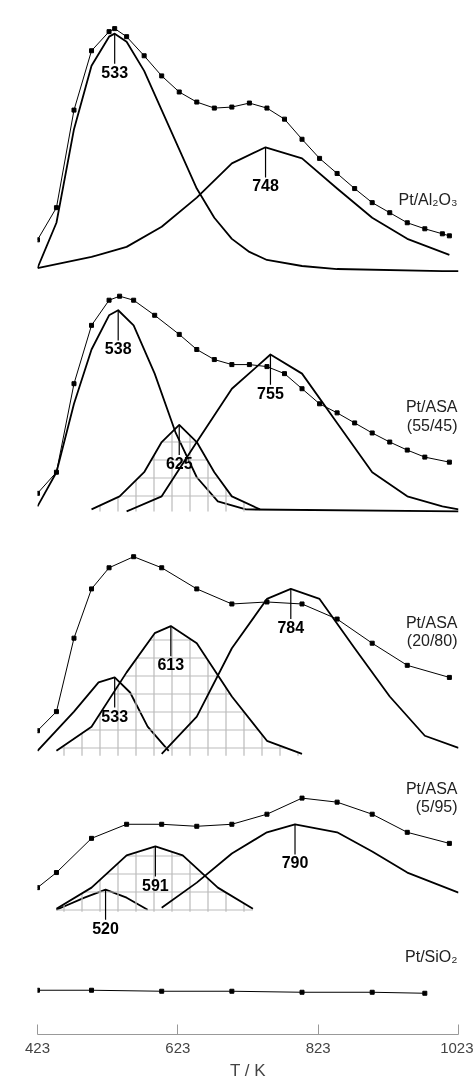  What do you see at coordinates (428, 199) in the screenshot?
I see `series-label: Pt/Al₂O₃` at bounding box center [428, 199].